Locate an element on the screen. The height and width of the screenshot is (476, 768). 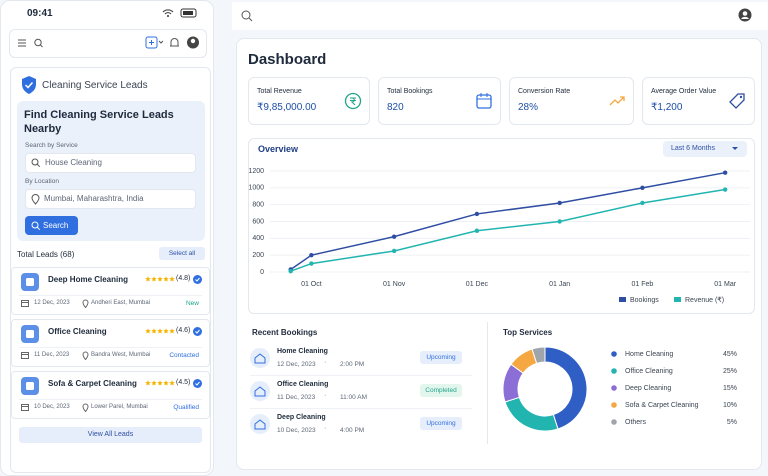
kpi-value: 820 is located at coordinates (395, 107).